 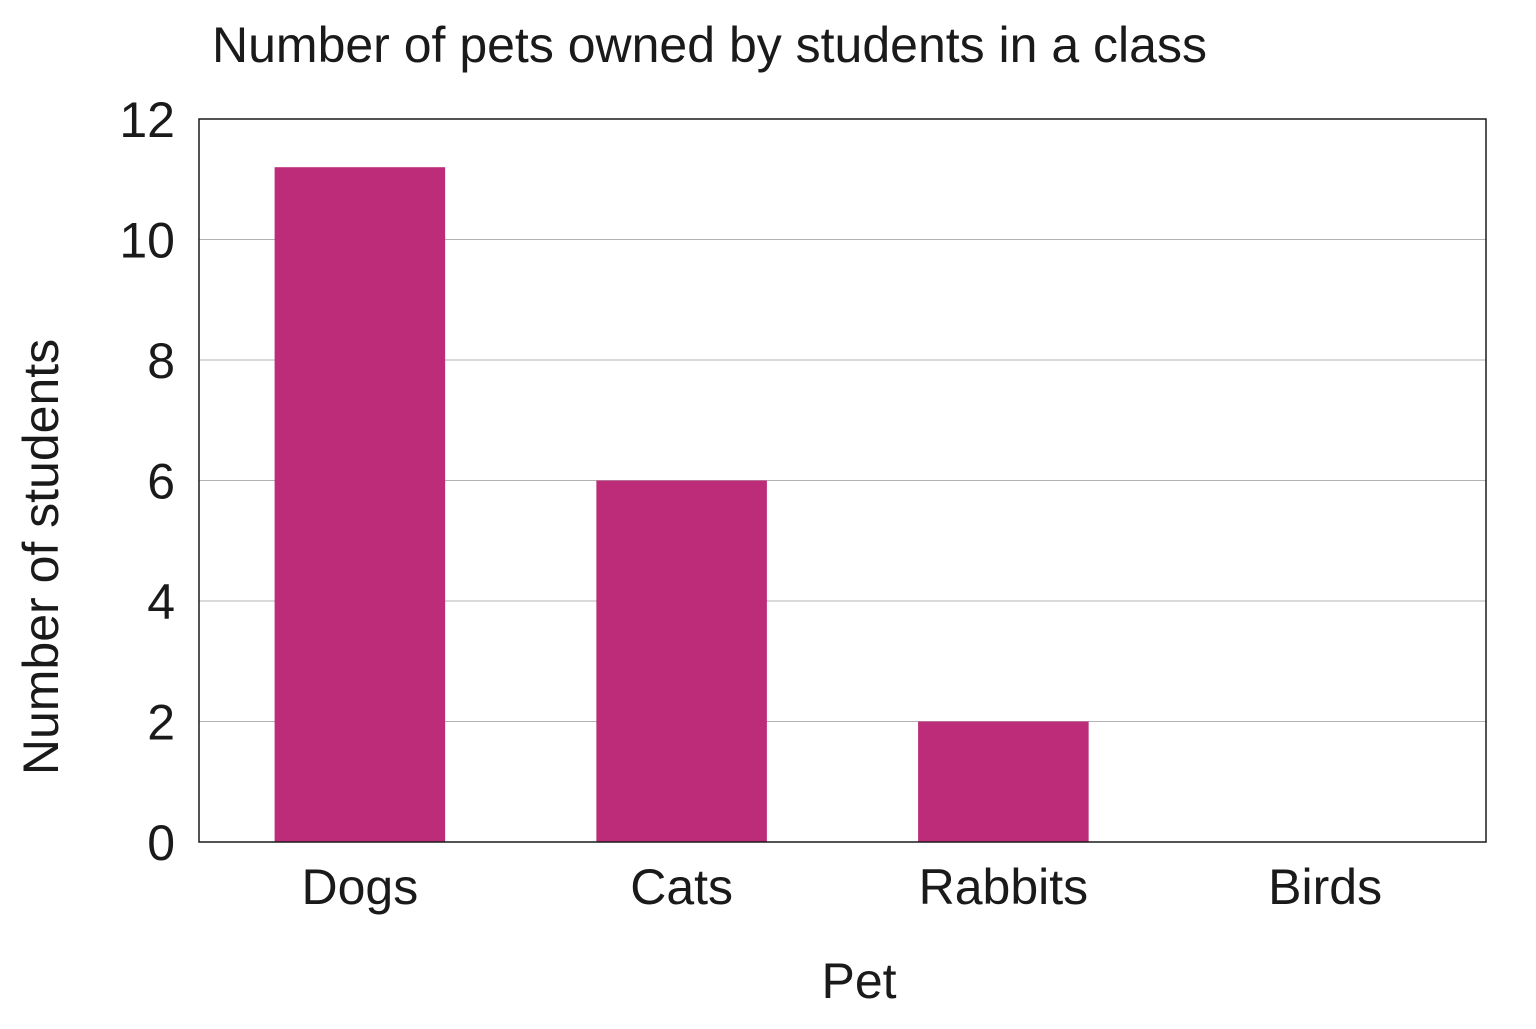 I want to click on y-tick-label: 4, so click(x=161, y=602).